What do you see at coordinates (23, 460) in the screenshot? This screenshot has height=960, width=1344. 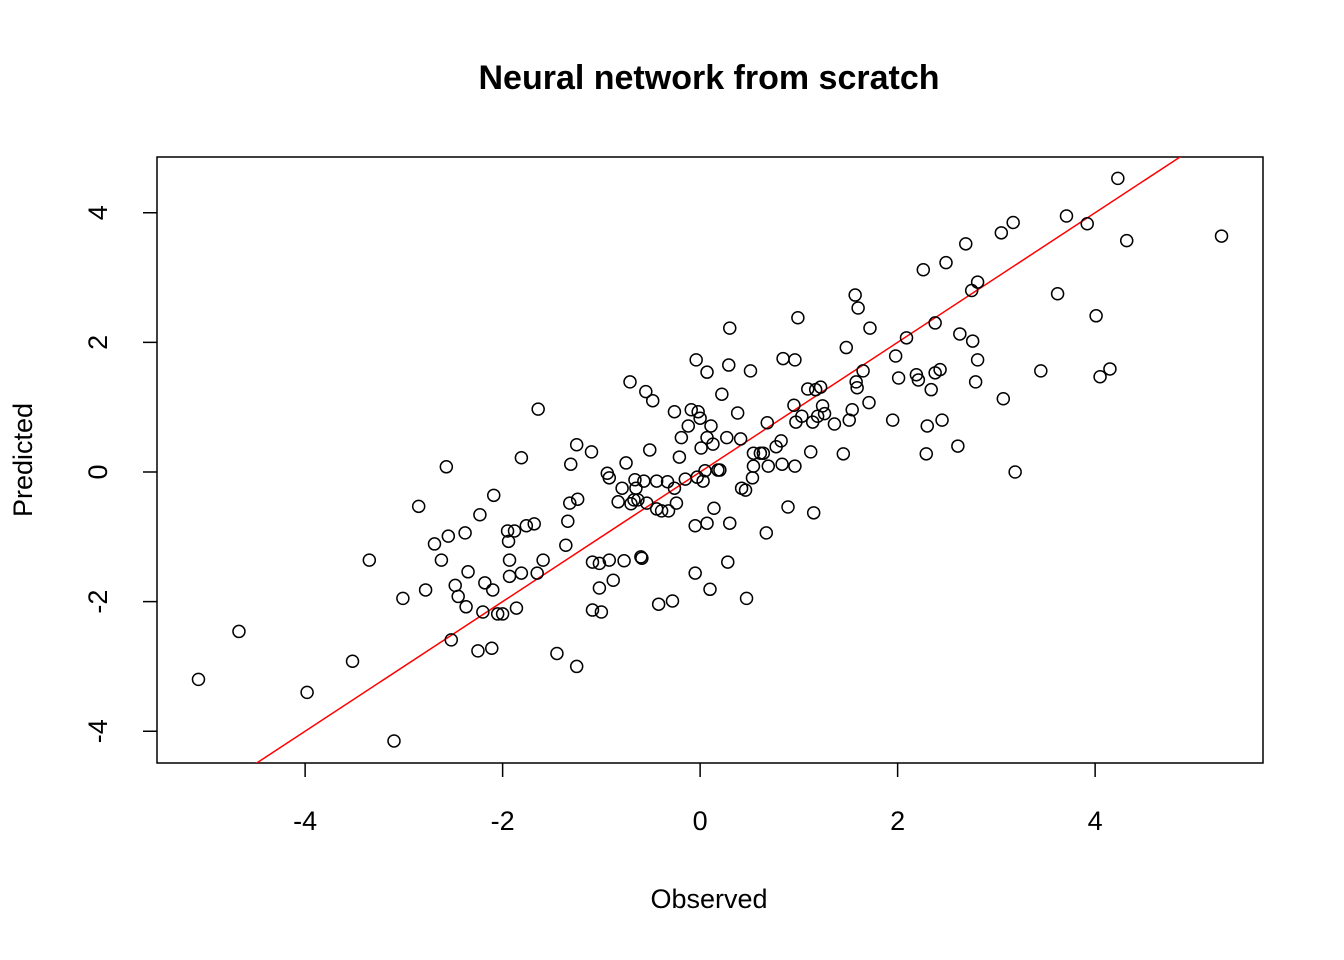 I see `y-axis-label: Predicted` at bounding box center [23, 460].